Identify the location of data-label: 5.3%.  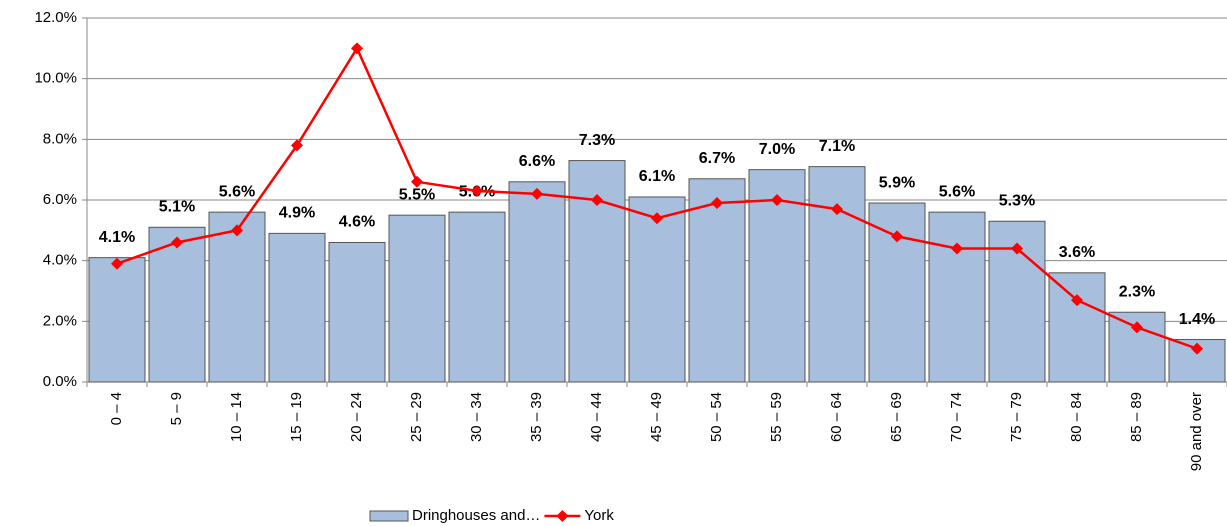
(1017, 200).